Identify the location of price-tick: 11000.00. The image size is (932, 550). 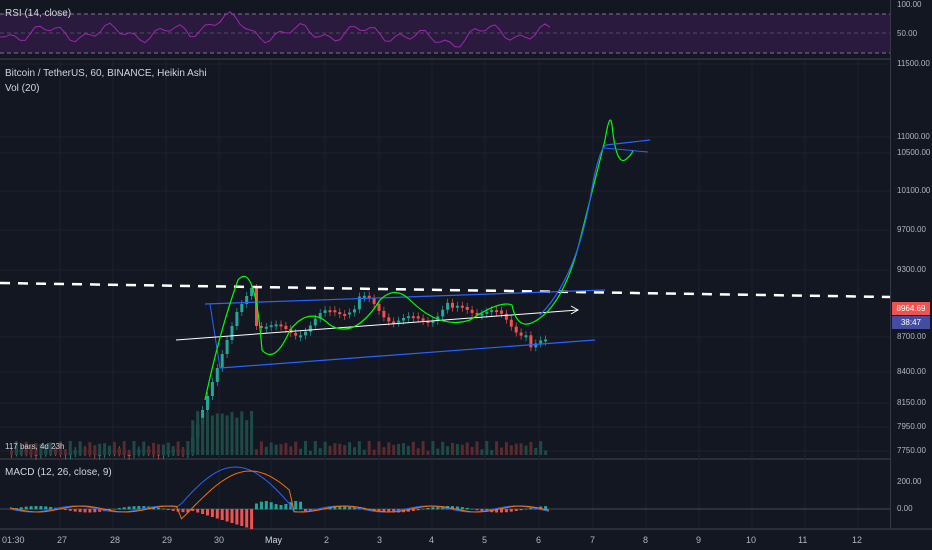
(913, 136).